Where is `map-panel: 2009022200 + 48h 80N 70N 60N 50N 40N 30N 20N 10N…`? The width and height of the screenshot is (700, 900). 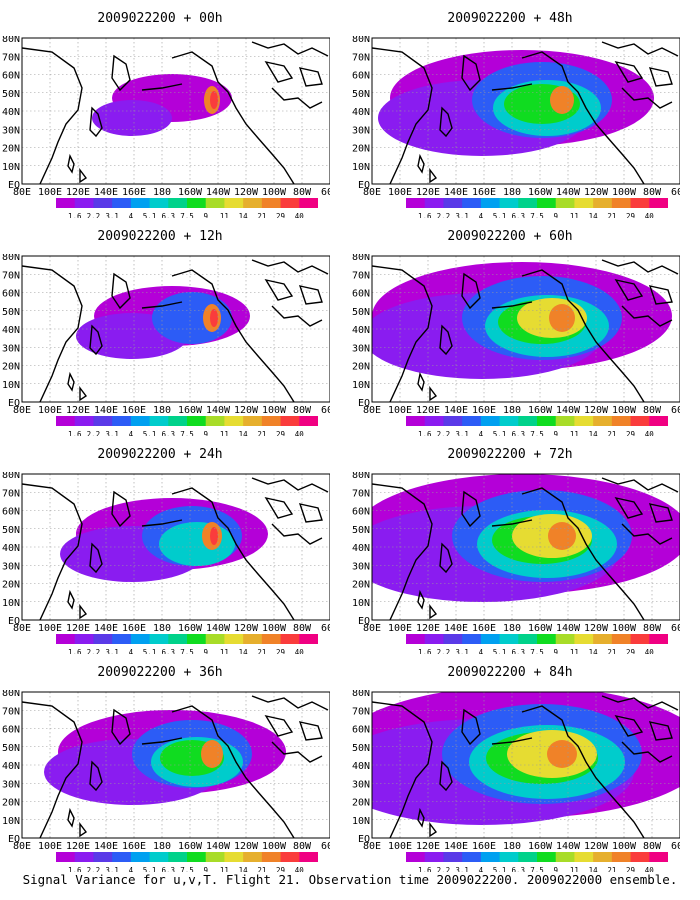 map-panel: 2009022200 + 48h 80N 70N 60N 50N 40N 30N 20N 10N… is located at coordinates (515, 118).